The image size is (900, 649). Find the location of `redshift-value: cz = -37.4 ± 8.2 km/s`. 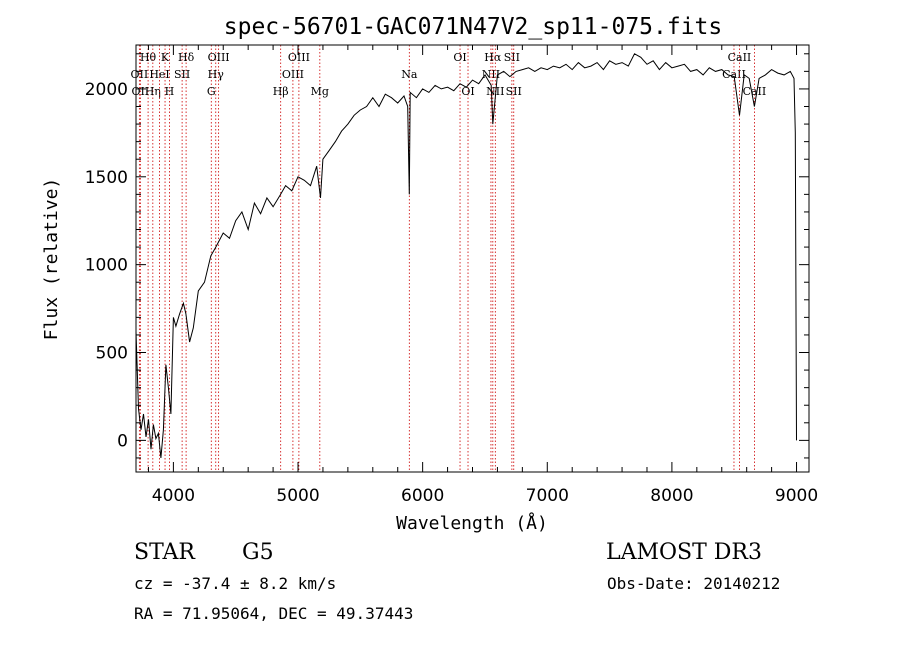

redshift-value: cz = -37.4 ± 8.2 km/s is located at coordinates (235, 583).